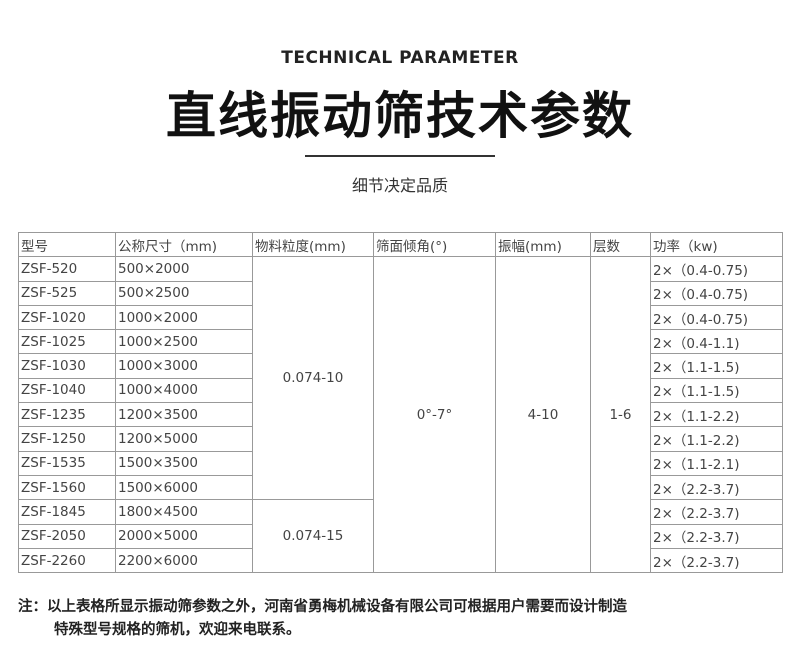  Describe the element at coordinates (67, 487) in the screenshot. I see `model-cell: ZSF-1560` at that location.